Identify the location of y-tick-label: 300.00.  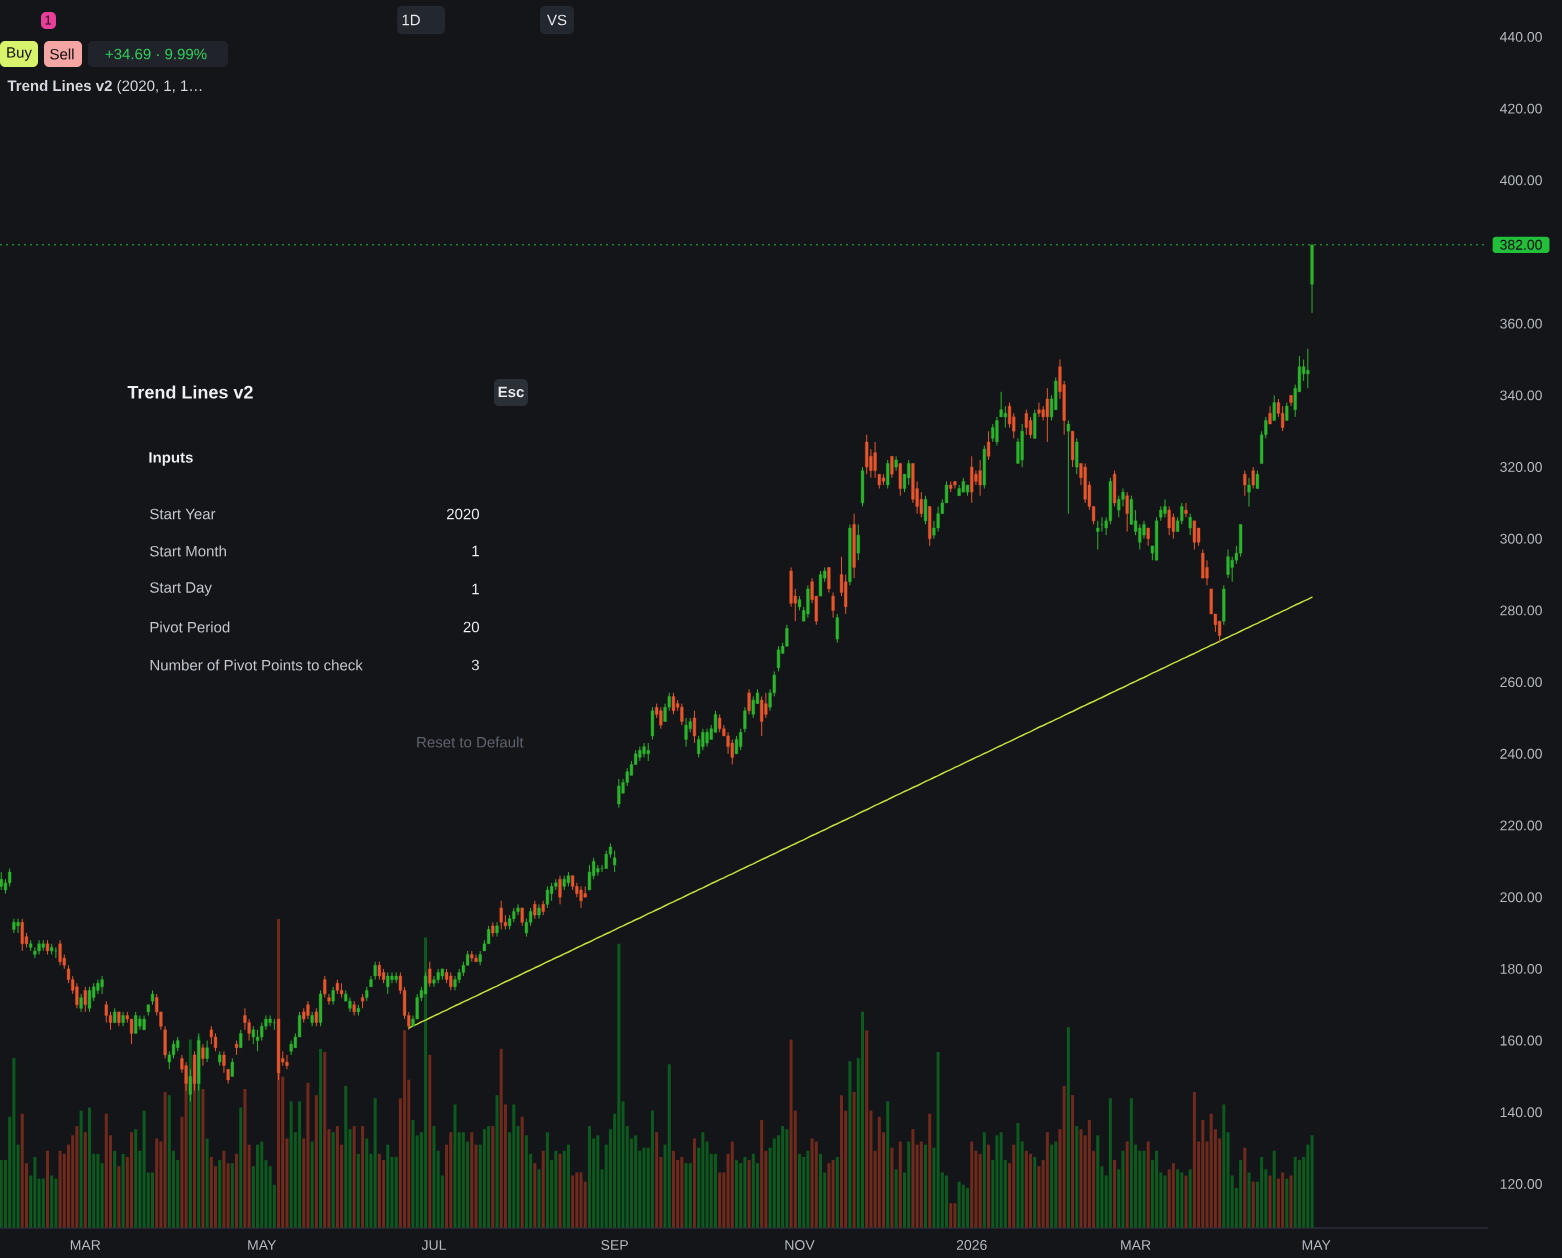
(1521, 538).